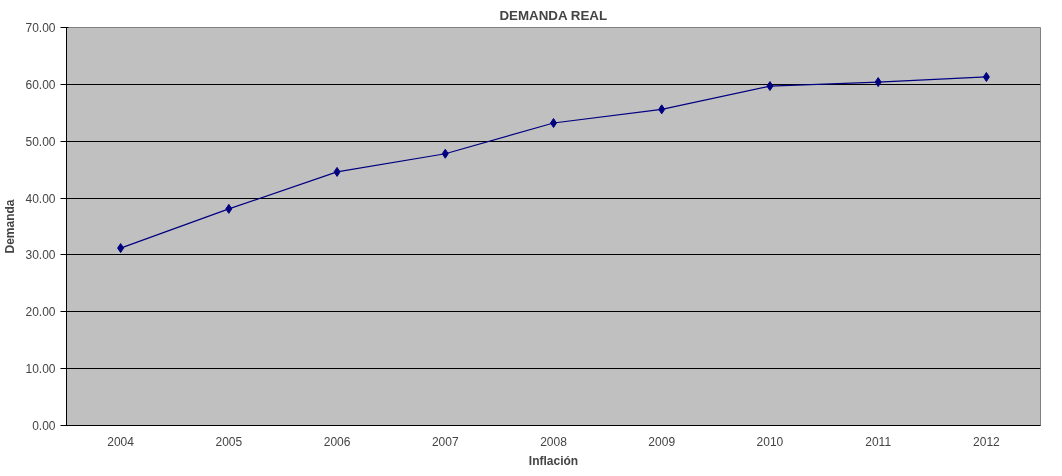  What do you see at coordinates (121, 441) in the screenshot?
I see `x-tick-label: 2004` at bounding box center [121, 441].